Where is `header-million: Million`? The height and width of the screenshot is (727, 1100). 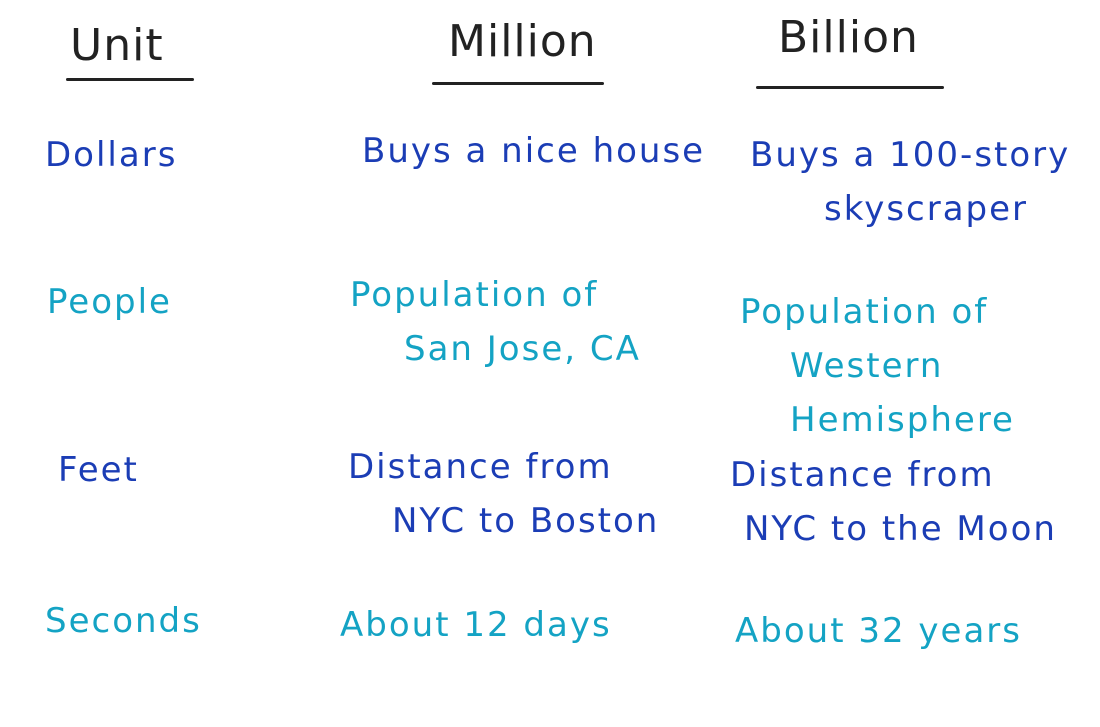 header-million: Million is located at coordinates (522, 41).